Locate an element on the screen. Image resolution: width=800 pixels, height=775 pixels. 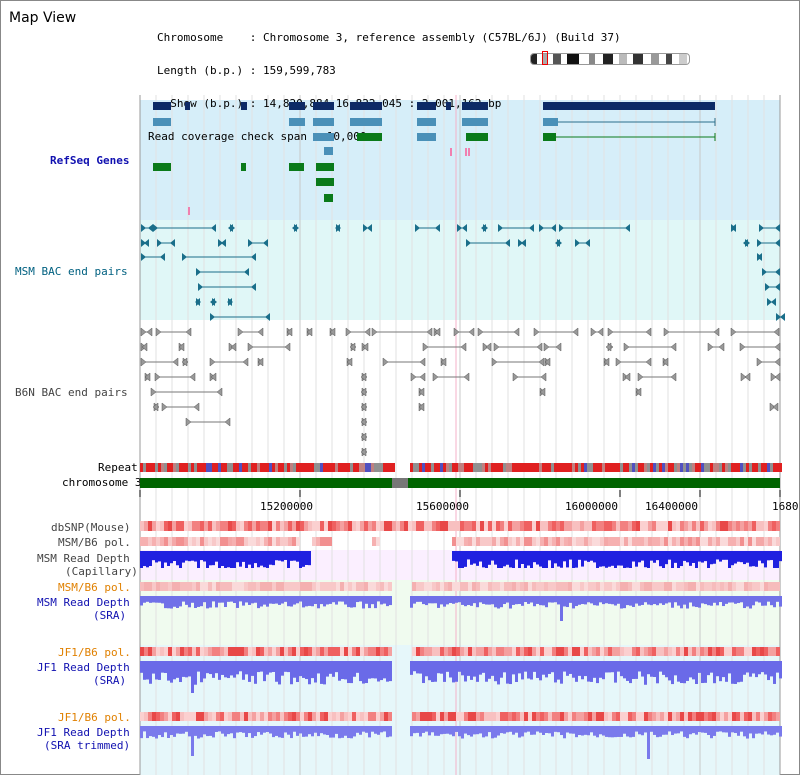
track-label-jf1-depth-sra-2: (SRA) is located at coordinates (110, 680).